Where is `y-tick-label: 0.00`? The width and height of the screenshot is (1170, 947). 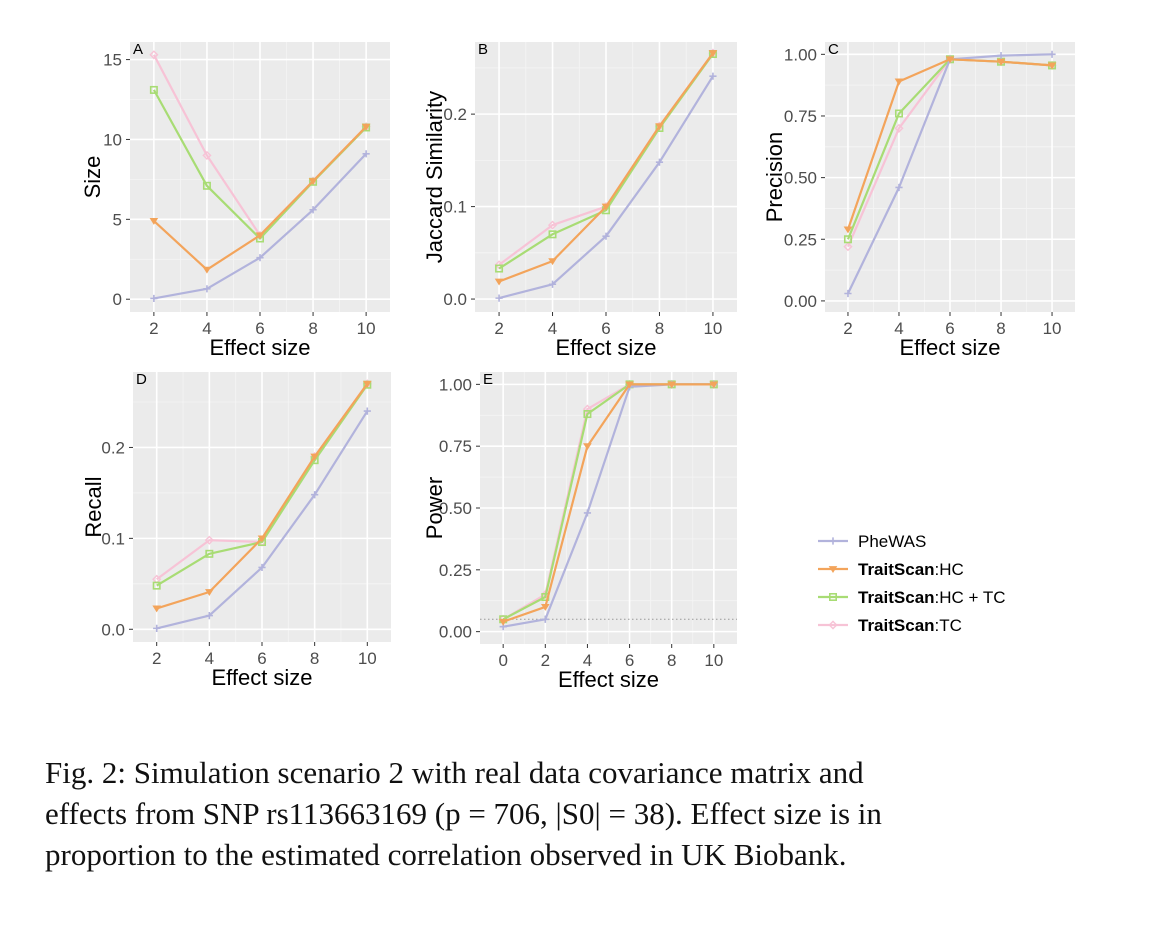 y-tick-label: 0.00 is located at coordinates (455, 632).